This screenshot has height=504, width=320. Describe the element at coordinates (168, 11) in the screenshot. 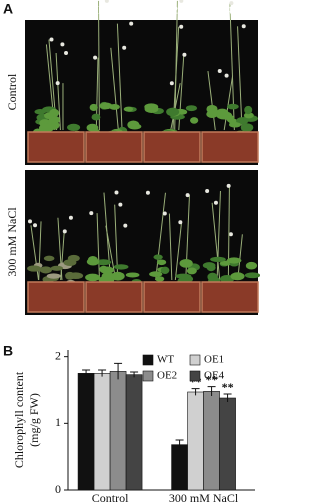

I see `column-label: OE2` at that location.